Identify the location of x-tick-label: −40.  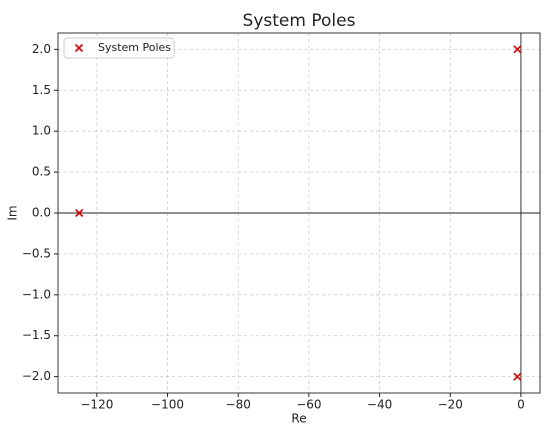
(379, 405).